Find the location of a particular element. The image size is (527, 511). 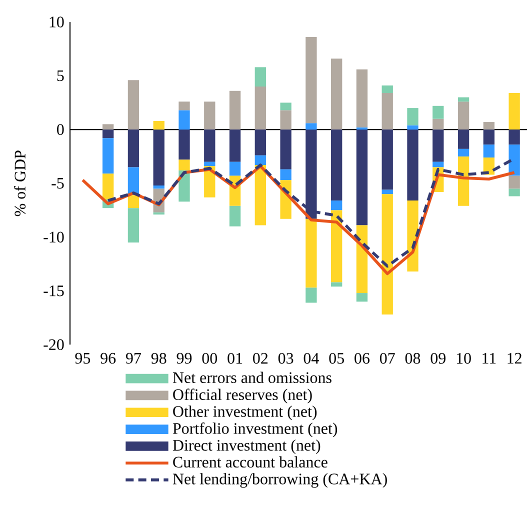

y-tick-label: -10 is located at coordinates (54, 237).